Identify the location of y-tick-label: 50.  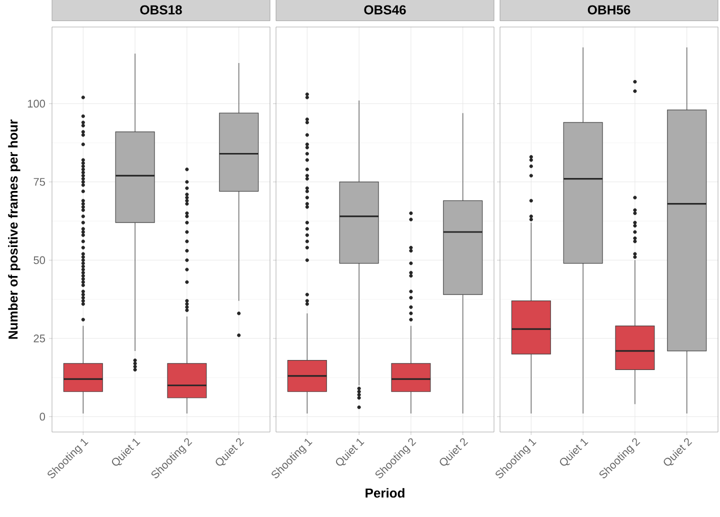
(40, 260).